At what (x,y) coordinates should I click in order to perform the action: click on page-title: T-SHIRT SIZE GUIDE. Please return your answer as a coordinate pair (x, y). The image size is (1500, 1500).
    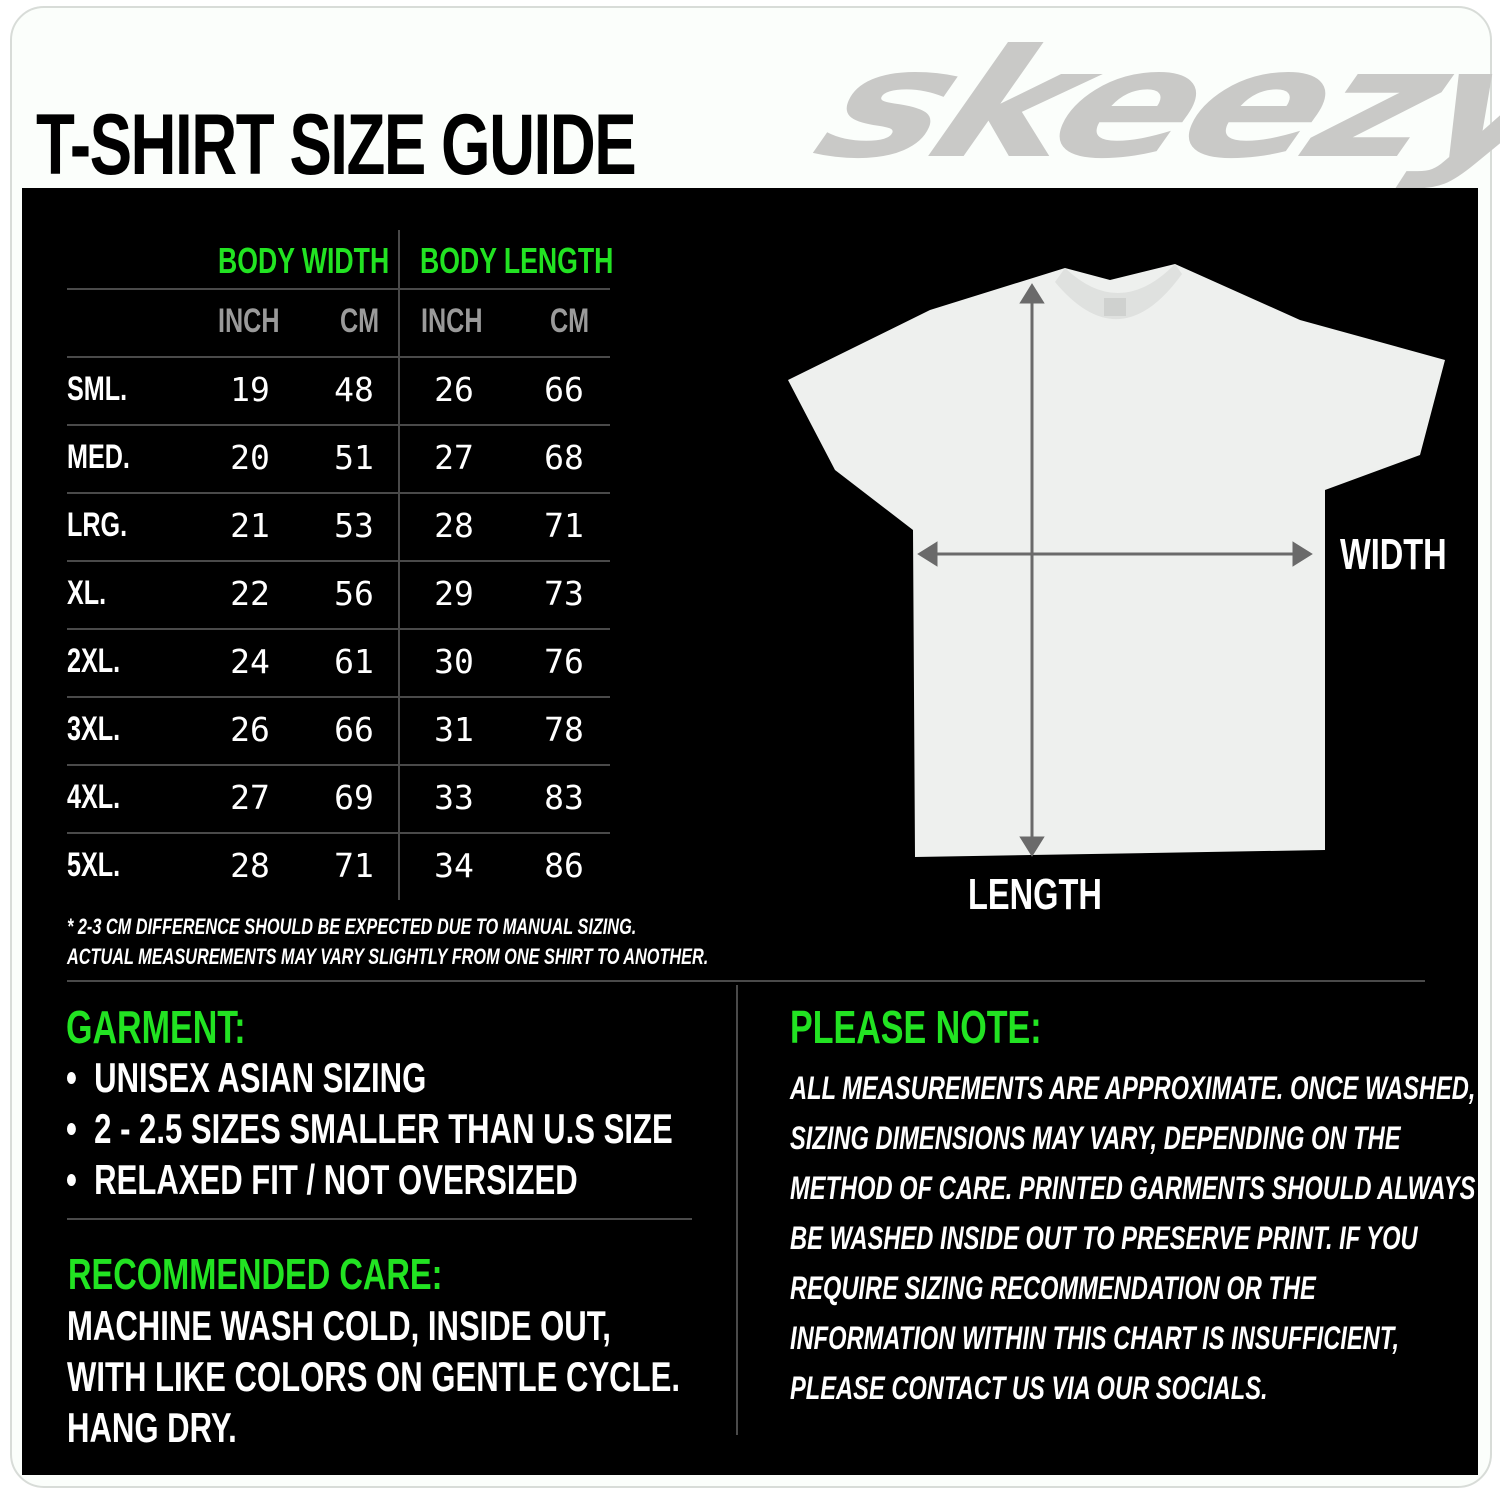
    Looking at the image, I should click on (336, 145).